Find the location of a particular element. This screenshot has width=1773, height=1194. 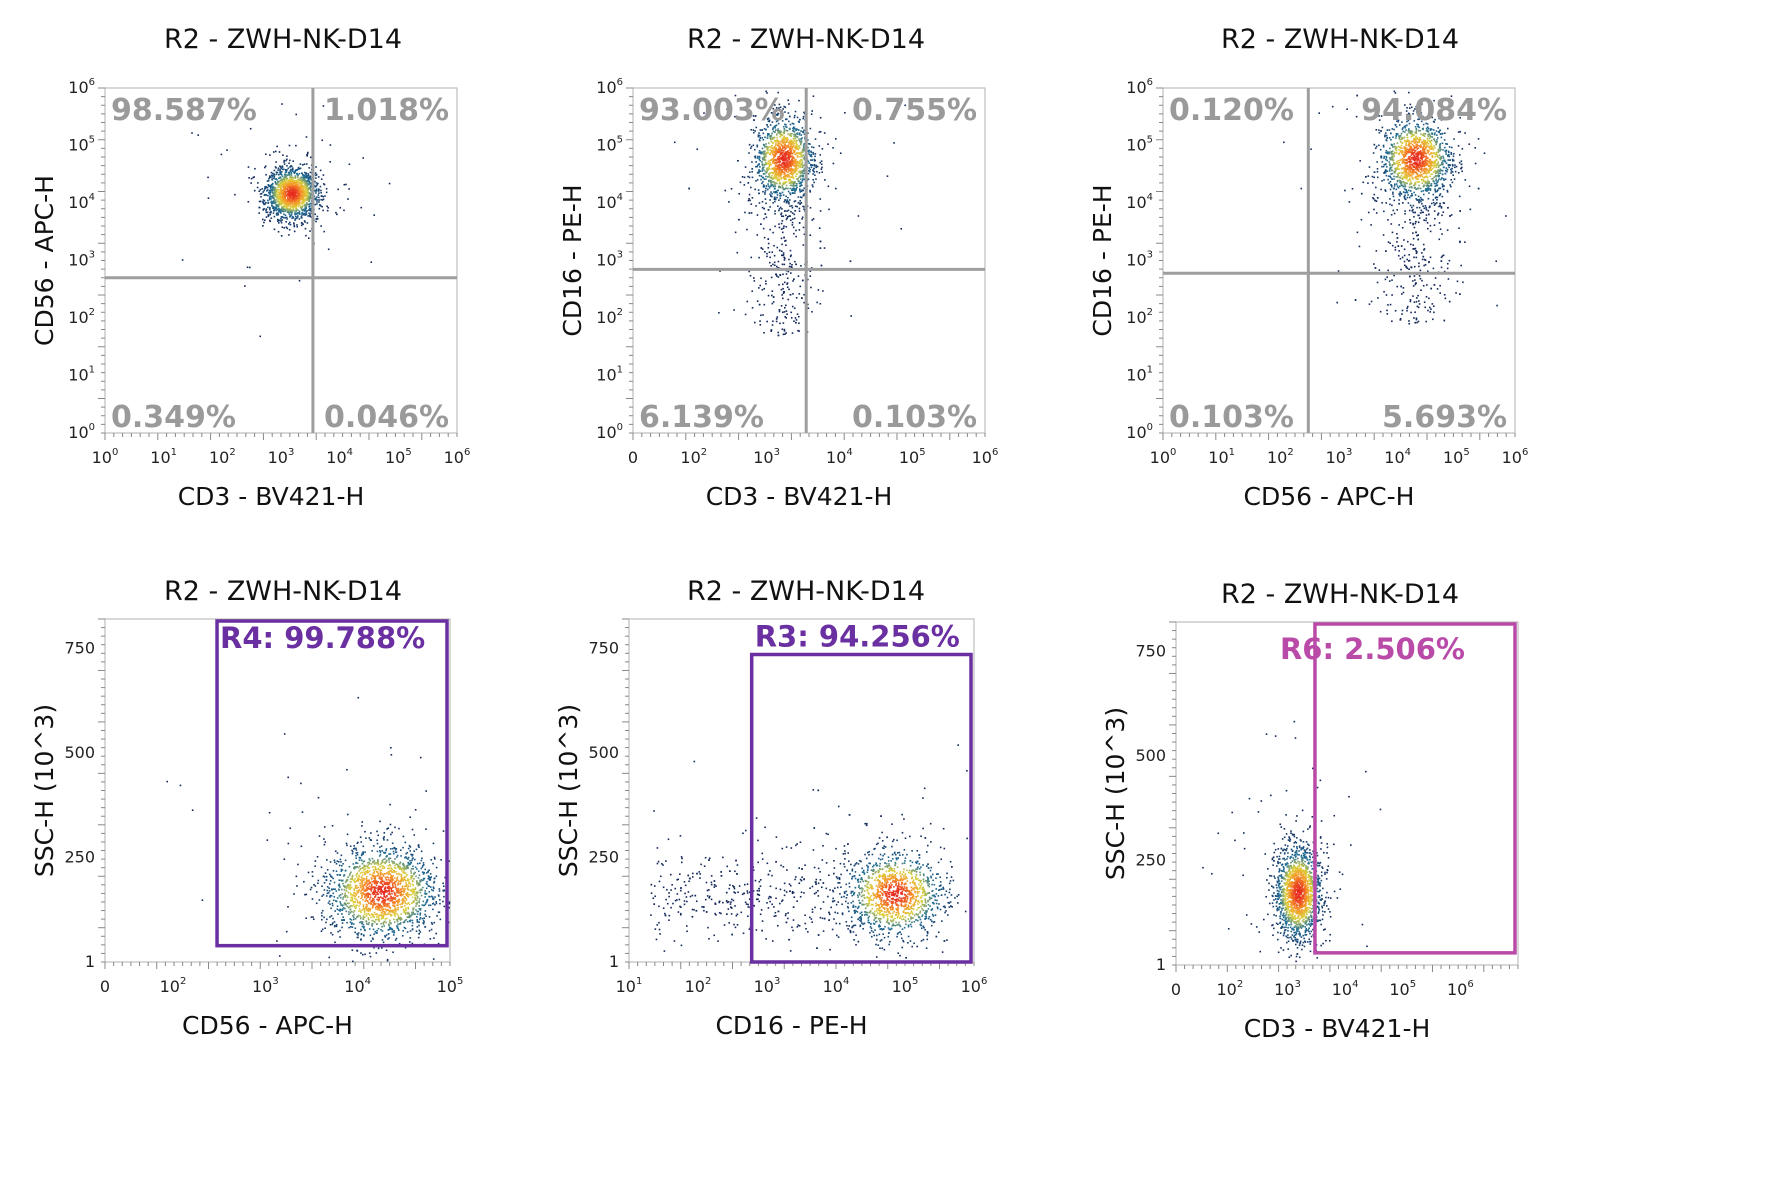

quadrant-lower-right-percent: 0.103% is located at coordinates (914, 417).